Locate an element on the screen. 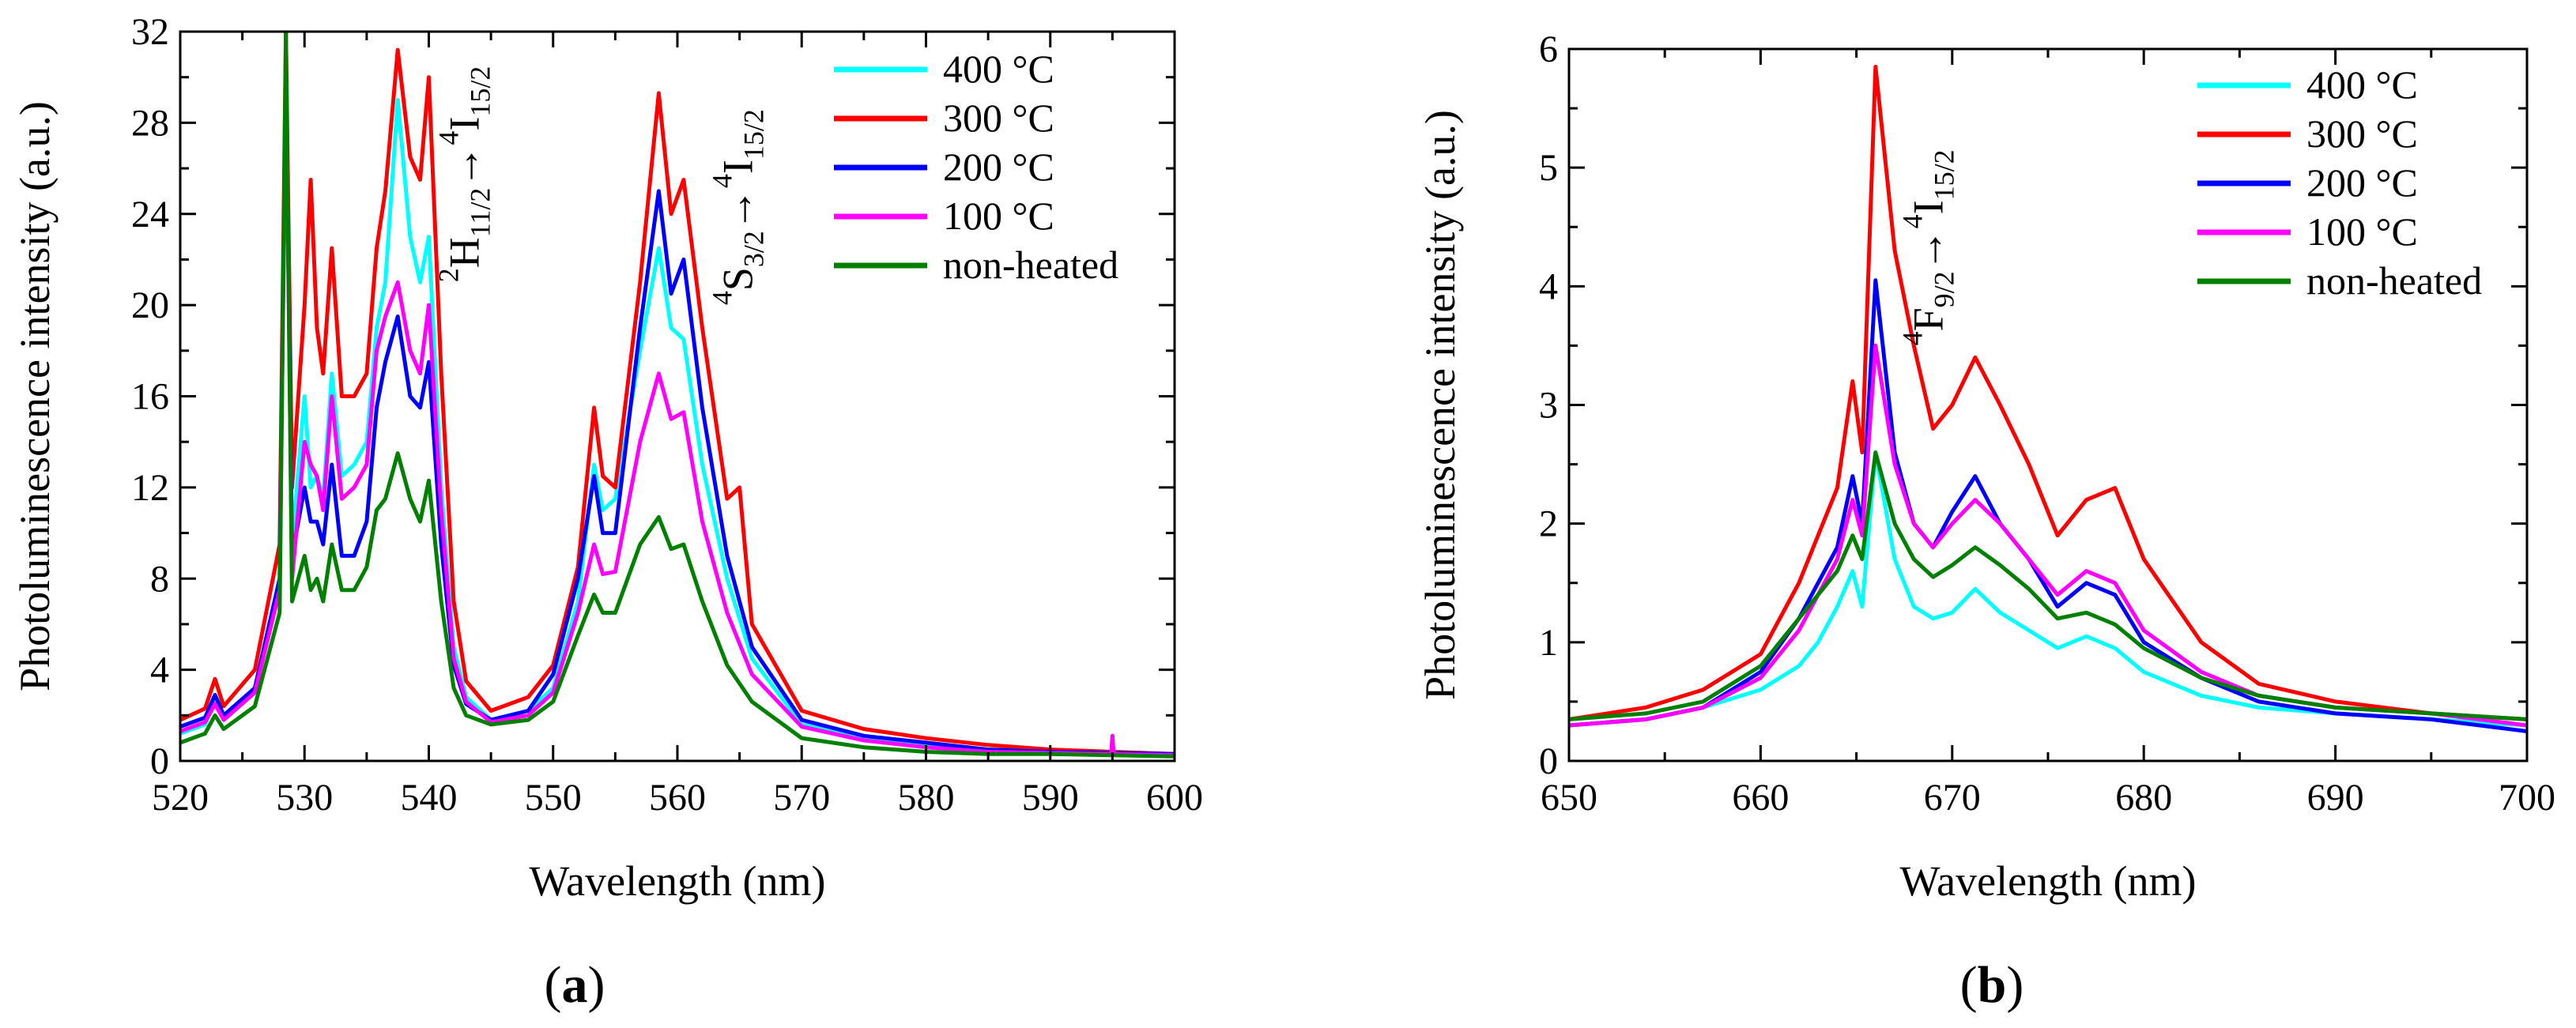  x-tick-label: 550 is located at coordinates (553, 798).